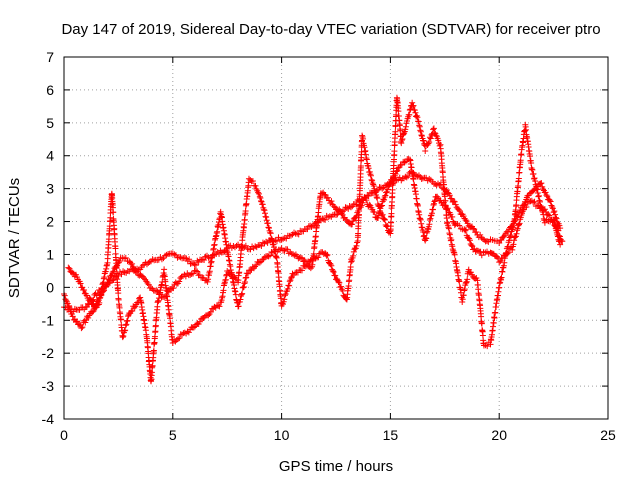 The height and width of the screenshot is (480, 640). I want to click on y-tick-labels: -4 -3 -2 -1 0 1 2 3 4 5 6 7, so click(48, 238).